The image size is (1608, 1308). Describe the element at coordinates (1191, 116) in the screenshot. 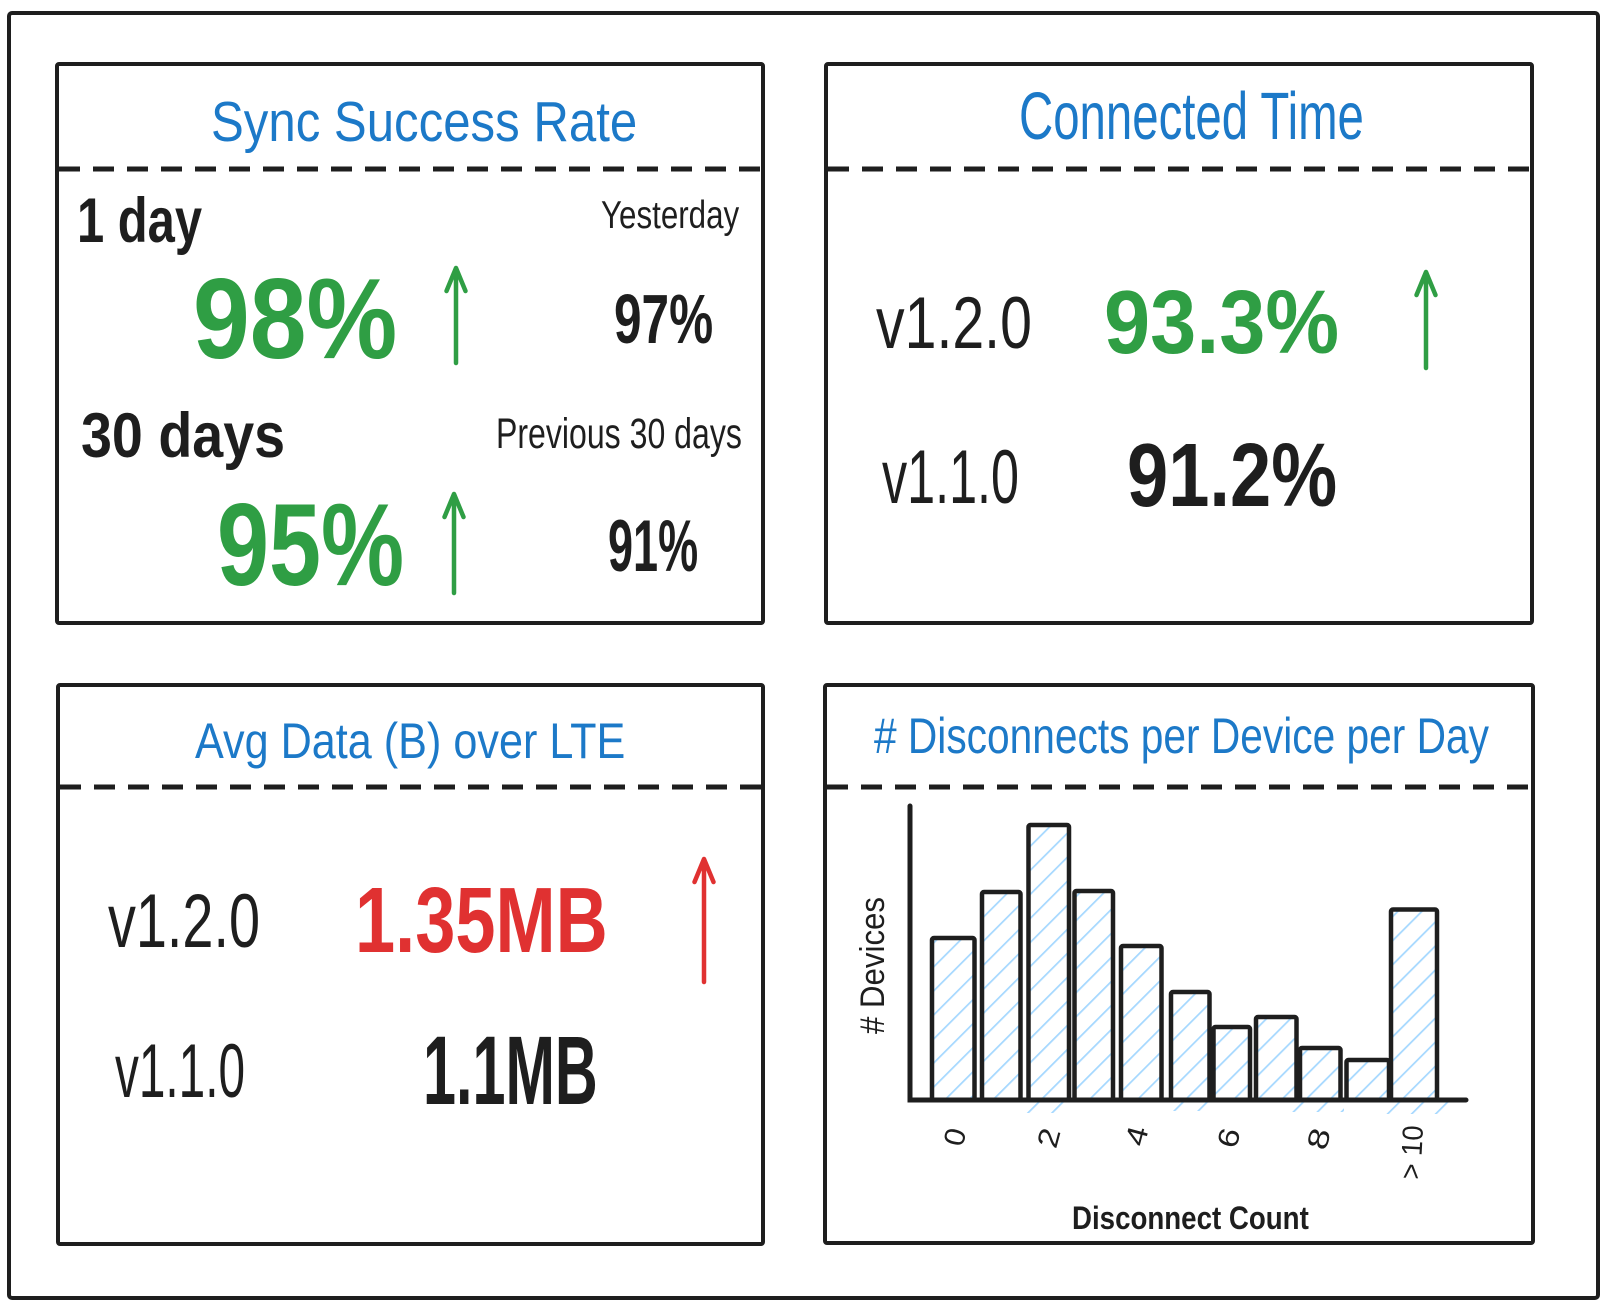

I see `svg-text: Connected Time` at that location.